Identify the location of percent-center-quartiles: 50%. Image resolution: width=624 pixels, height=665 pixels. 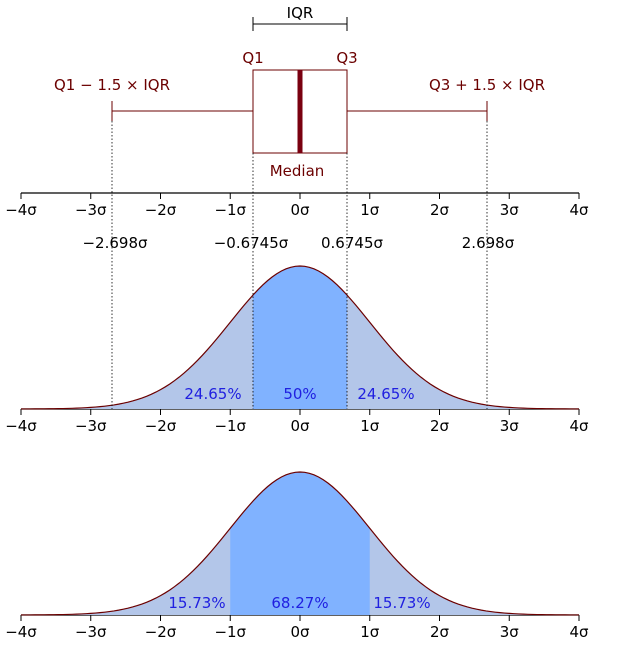
(299, 394).